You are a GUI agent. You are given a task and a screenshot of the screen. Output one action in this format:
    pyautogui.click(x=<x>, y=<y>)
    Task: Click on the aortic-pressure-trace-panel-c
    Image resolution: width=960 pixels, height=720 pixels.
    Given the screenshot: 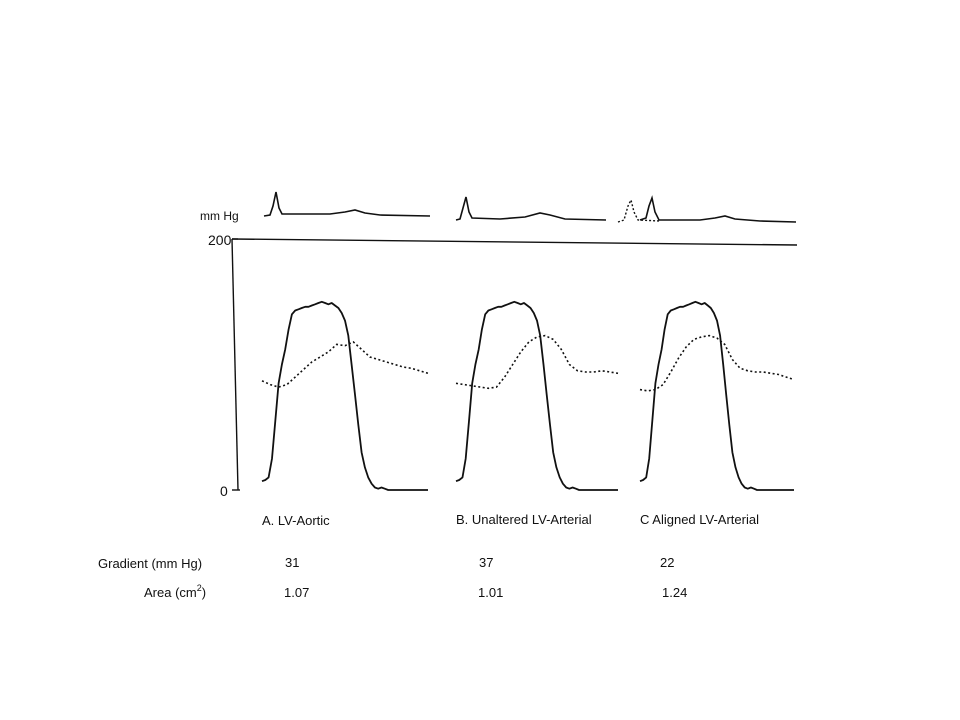 What is the action you would take?
    pyautogui.click(x=717, y=363)
    